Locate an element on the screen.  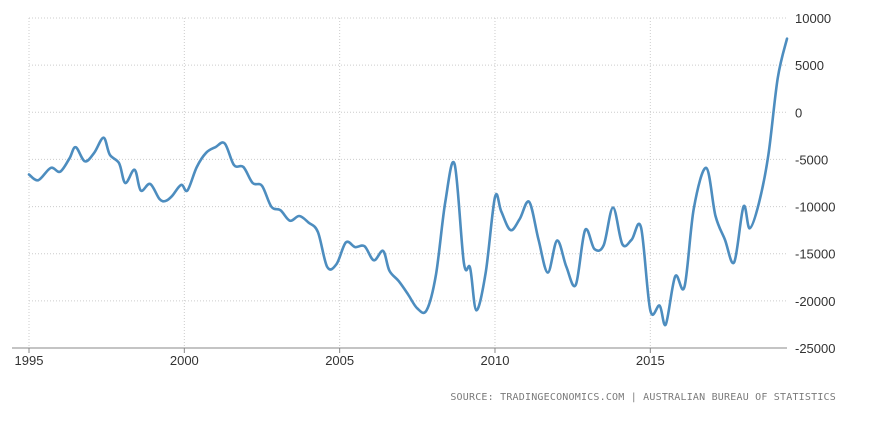
x-tick-label: 2005 is located at coordinates (339, 360).